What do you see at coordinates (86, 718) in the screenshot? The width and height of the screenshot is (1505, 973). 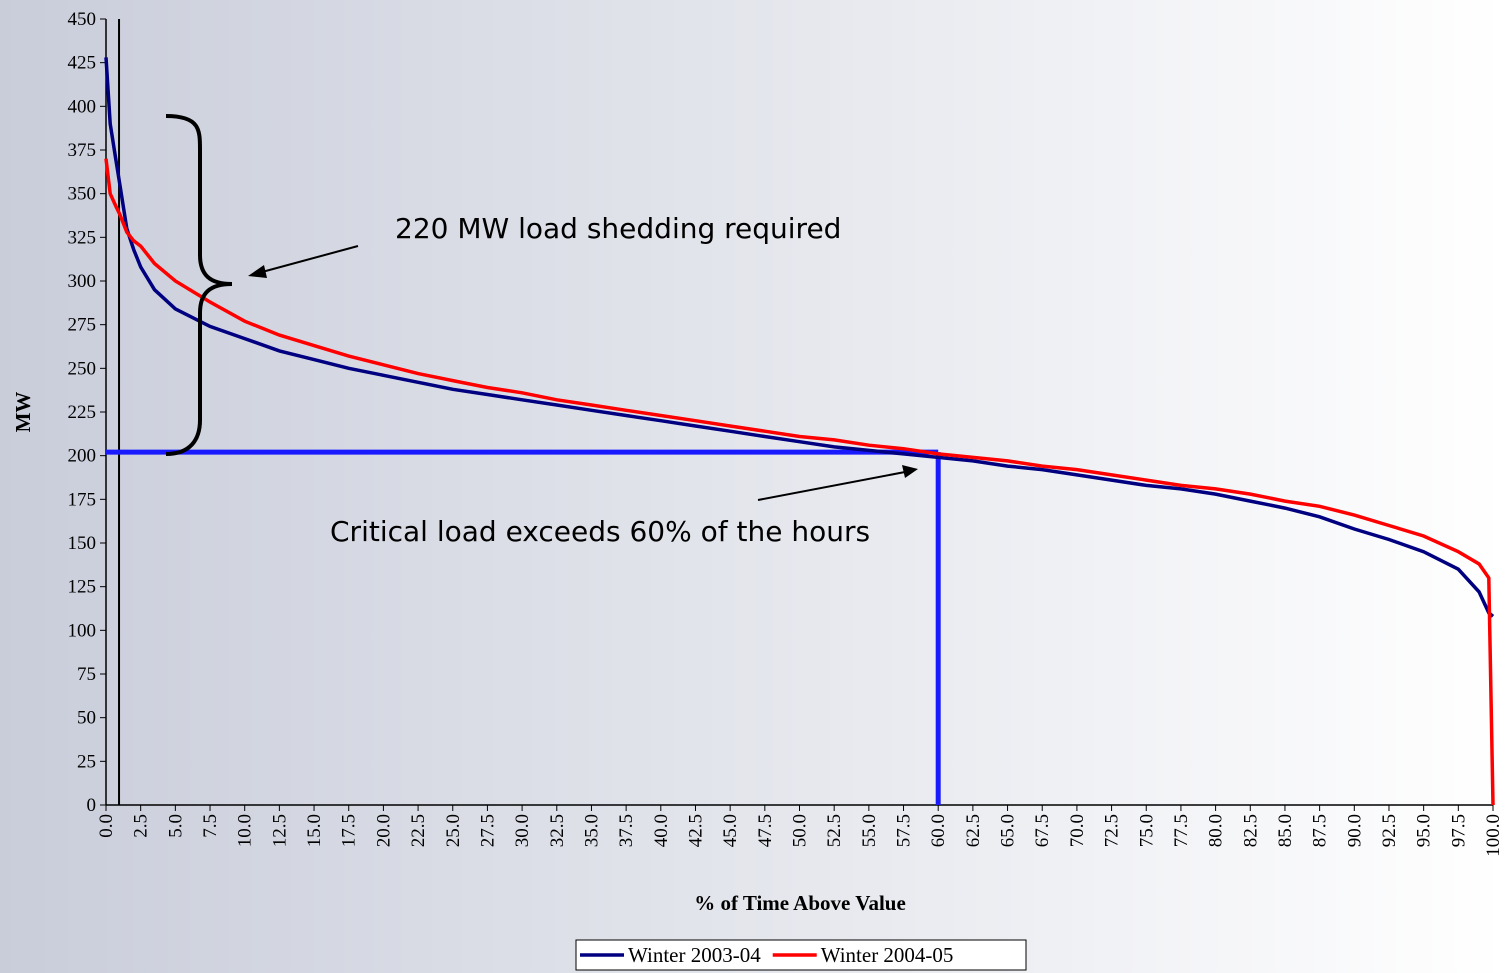 I see `y-tick-label: 50` at bounding box center [86, 718].